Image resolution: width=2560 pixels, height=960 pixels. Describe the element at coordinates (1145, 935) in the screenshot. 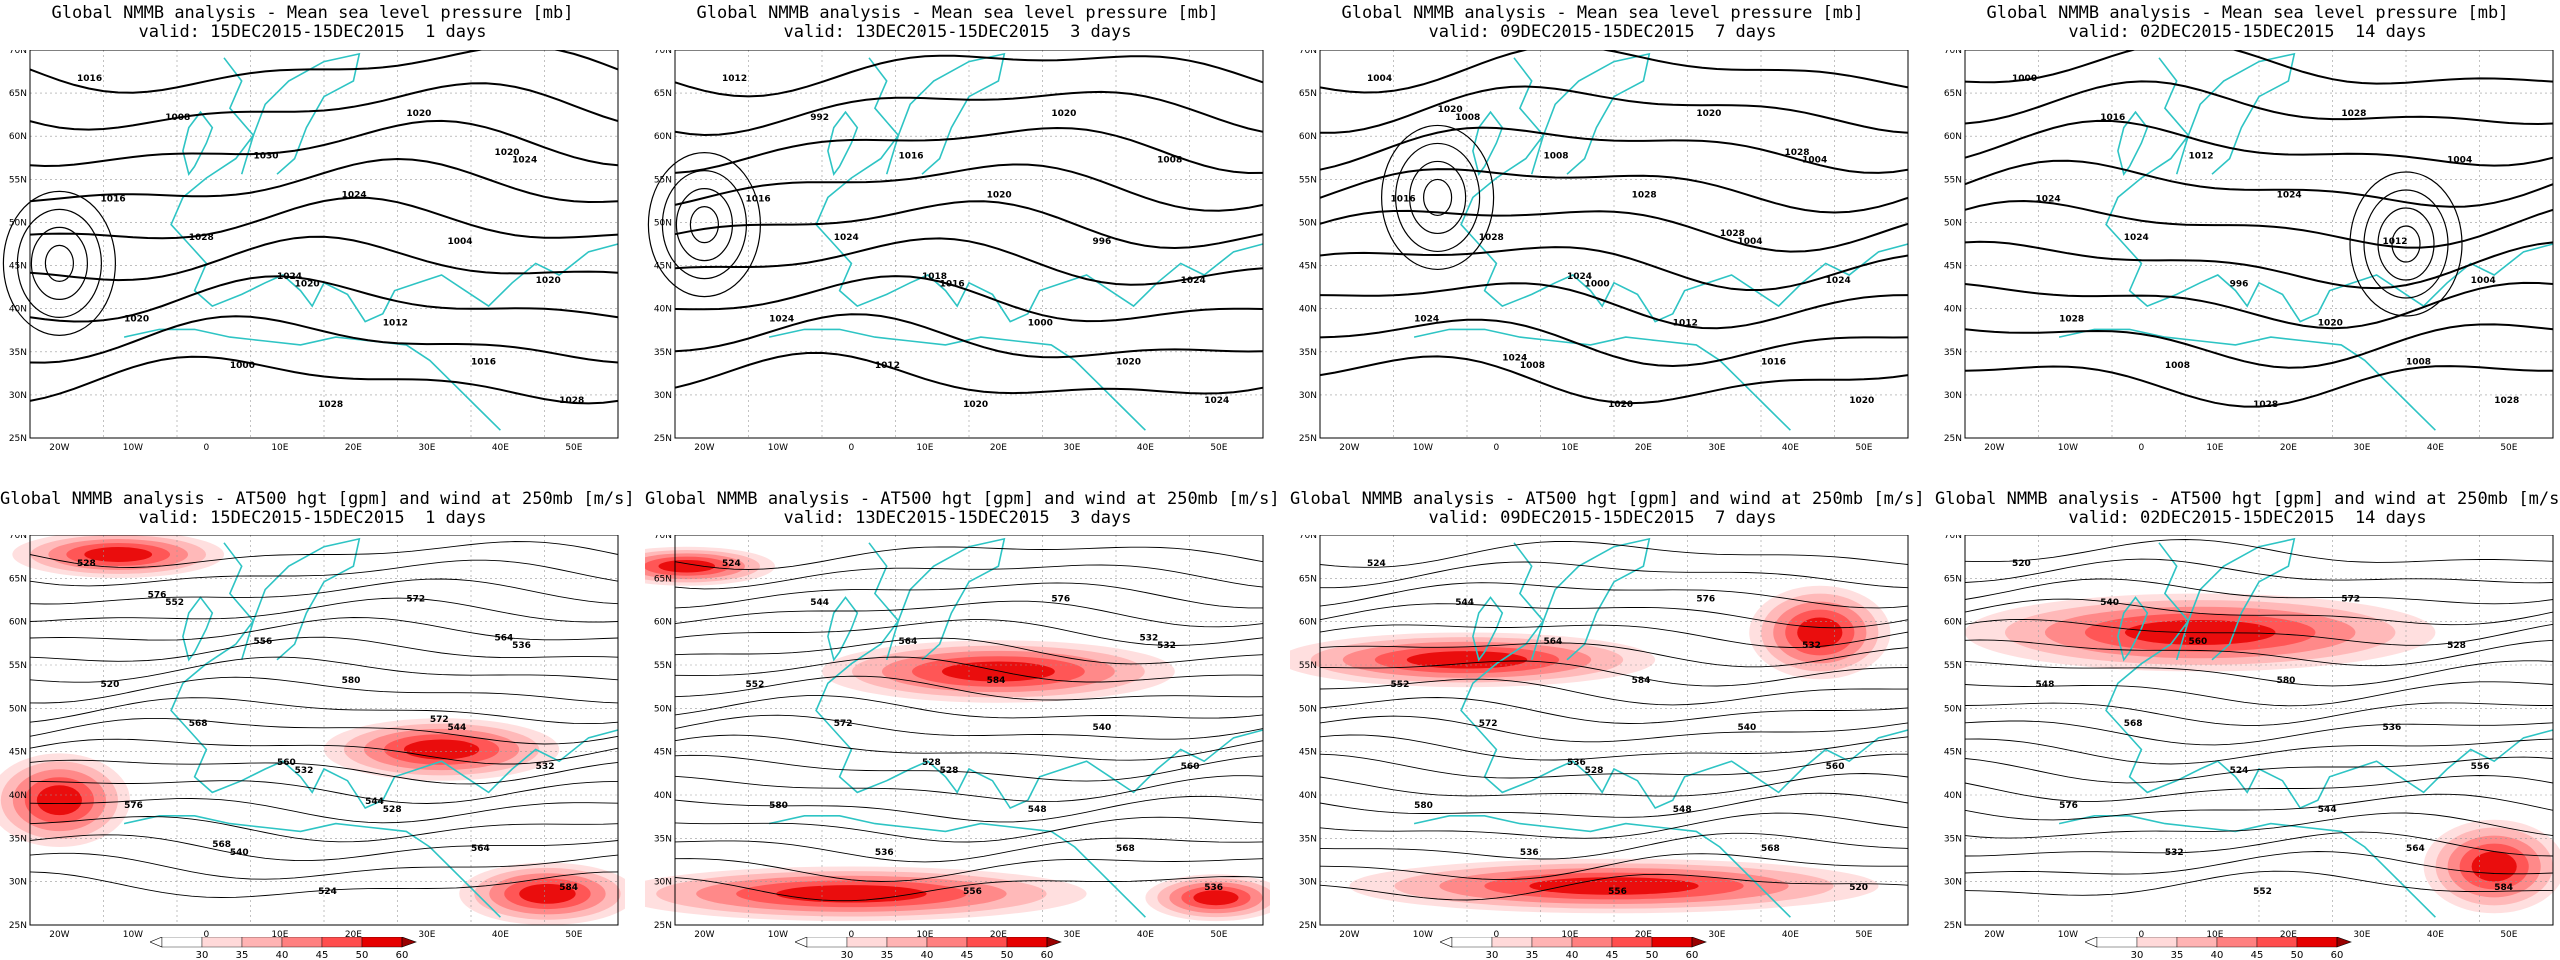

I see `lon-tick-label: 40E` at that location.